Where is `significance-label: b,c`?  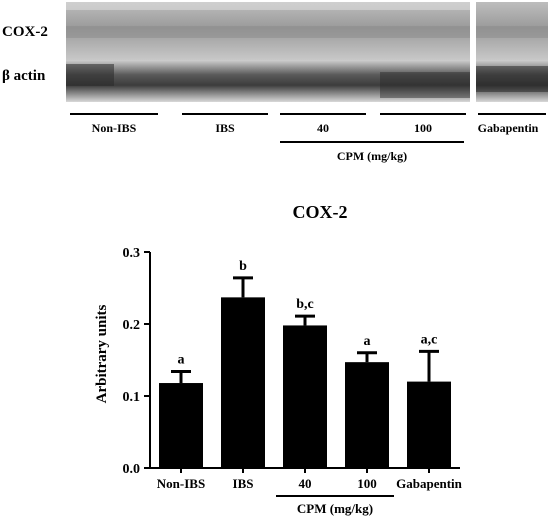 significance-label: b,c is located at coordinates (305, 304).